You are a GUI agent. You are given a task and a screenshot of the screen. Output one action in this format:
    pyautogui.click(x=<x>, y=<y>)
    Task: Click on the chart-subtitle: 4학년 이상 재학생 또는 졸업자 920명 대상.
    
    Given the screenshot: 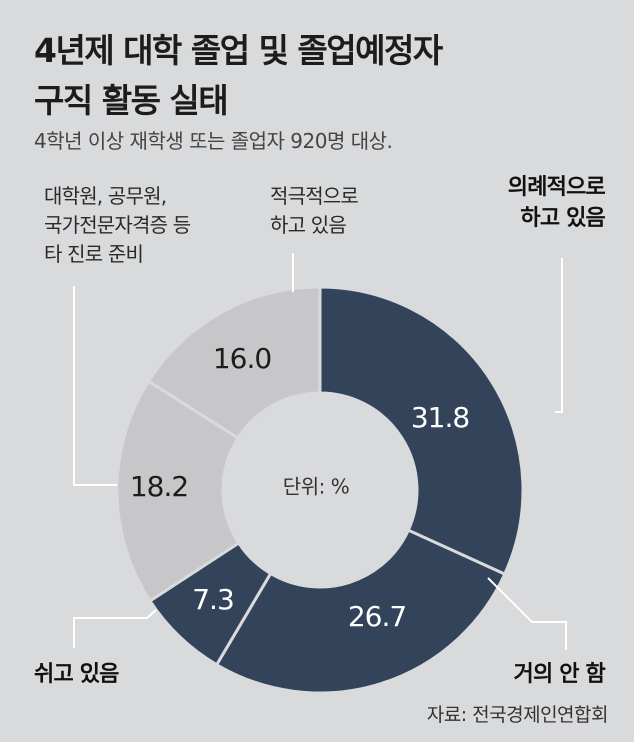 What is the action you would take?
    pyautogui.click(x=213, y=141)
    